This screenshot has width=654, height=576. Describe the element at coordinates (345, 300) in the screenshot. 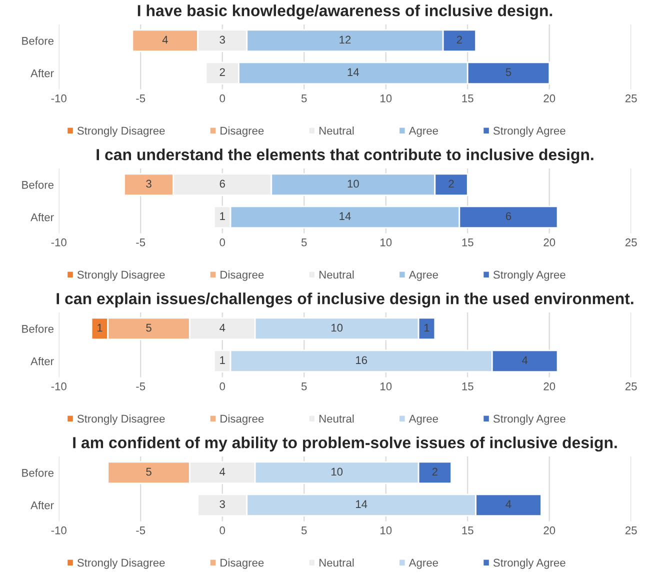

I see `chart-title: I can explain issues/challenges of inclusive design in the used environment.` at that location.